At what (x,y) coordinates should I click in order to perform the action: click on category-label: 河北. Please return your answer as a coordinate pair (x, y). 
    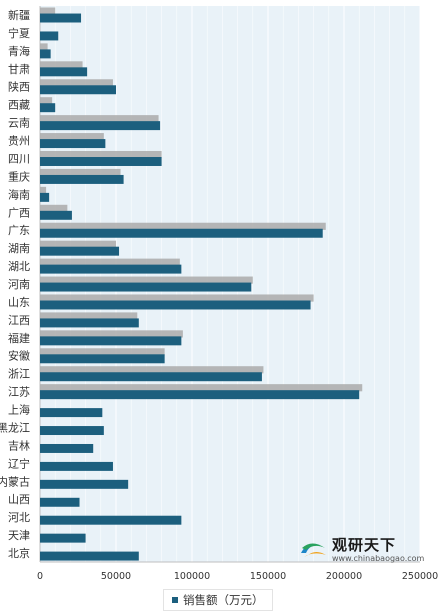
    Looking at the image, I should click on (19, 517).